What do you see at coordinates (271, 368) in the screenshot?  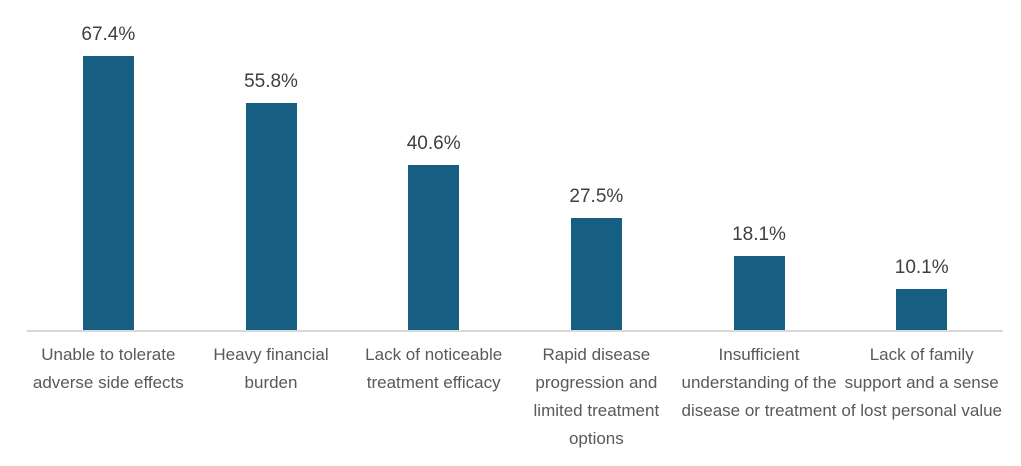 I see `category-label: Heavy financial burden` at bounding box center [271, 368].